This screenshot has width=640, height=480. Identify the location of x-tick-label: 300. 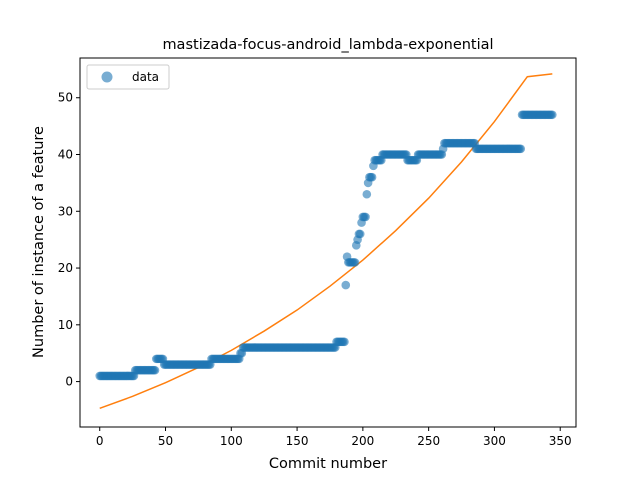
(494, 441).